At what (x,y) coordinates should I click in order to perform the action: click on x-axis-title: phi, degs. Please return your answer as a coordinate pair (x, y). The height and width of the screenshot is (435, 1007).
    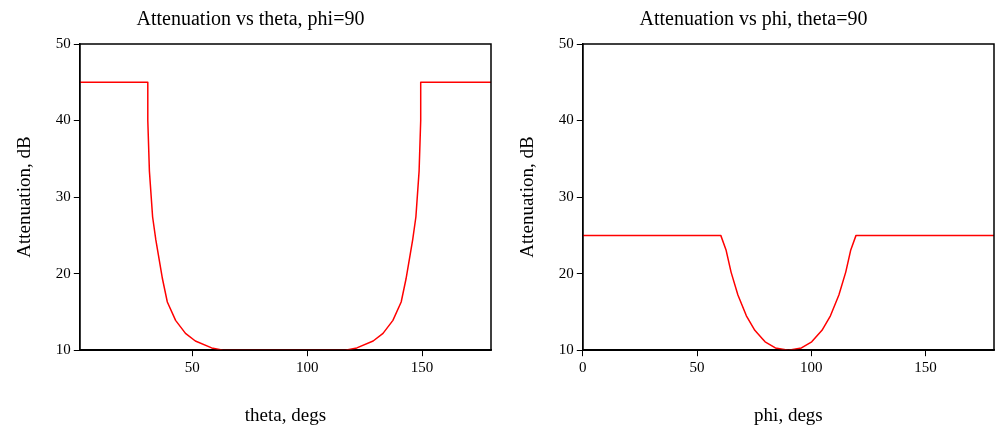
    Looking at the image, I should click on (788, 414).